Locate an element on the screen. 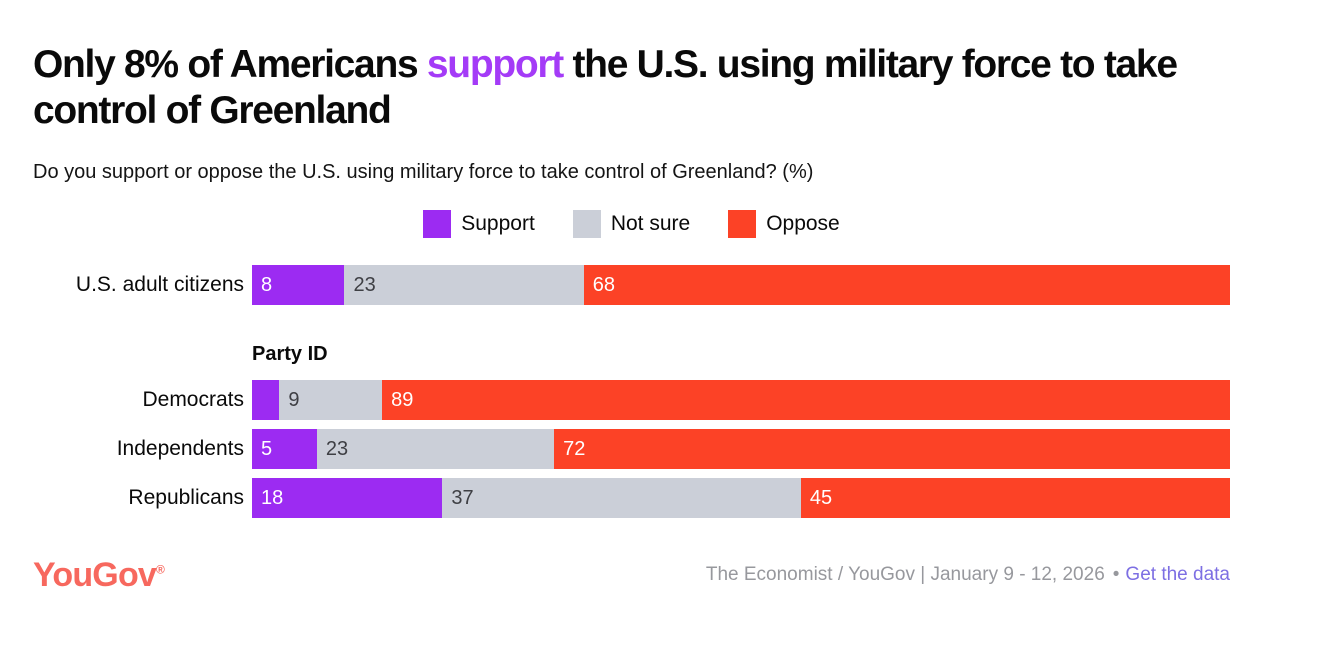  legend-item-not-sure: Not sure is located at coordinates (631, 223).